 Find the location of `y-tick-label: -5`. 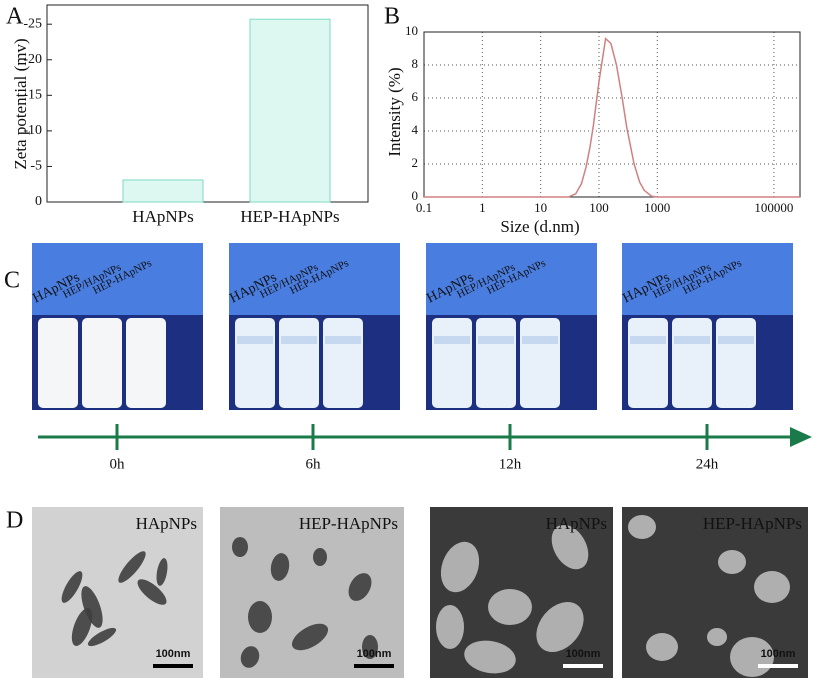

y-tick-label: -5 is located at coordinates (36, 166).